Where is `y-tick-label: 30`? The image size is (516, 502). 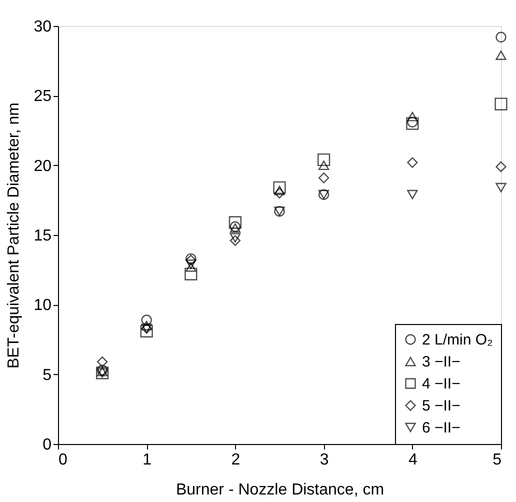 y-tick-label: 30 is located at coordinates (43, 27).